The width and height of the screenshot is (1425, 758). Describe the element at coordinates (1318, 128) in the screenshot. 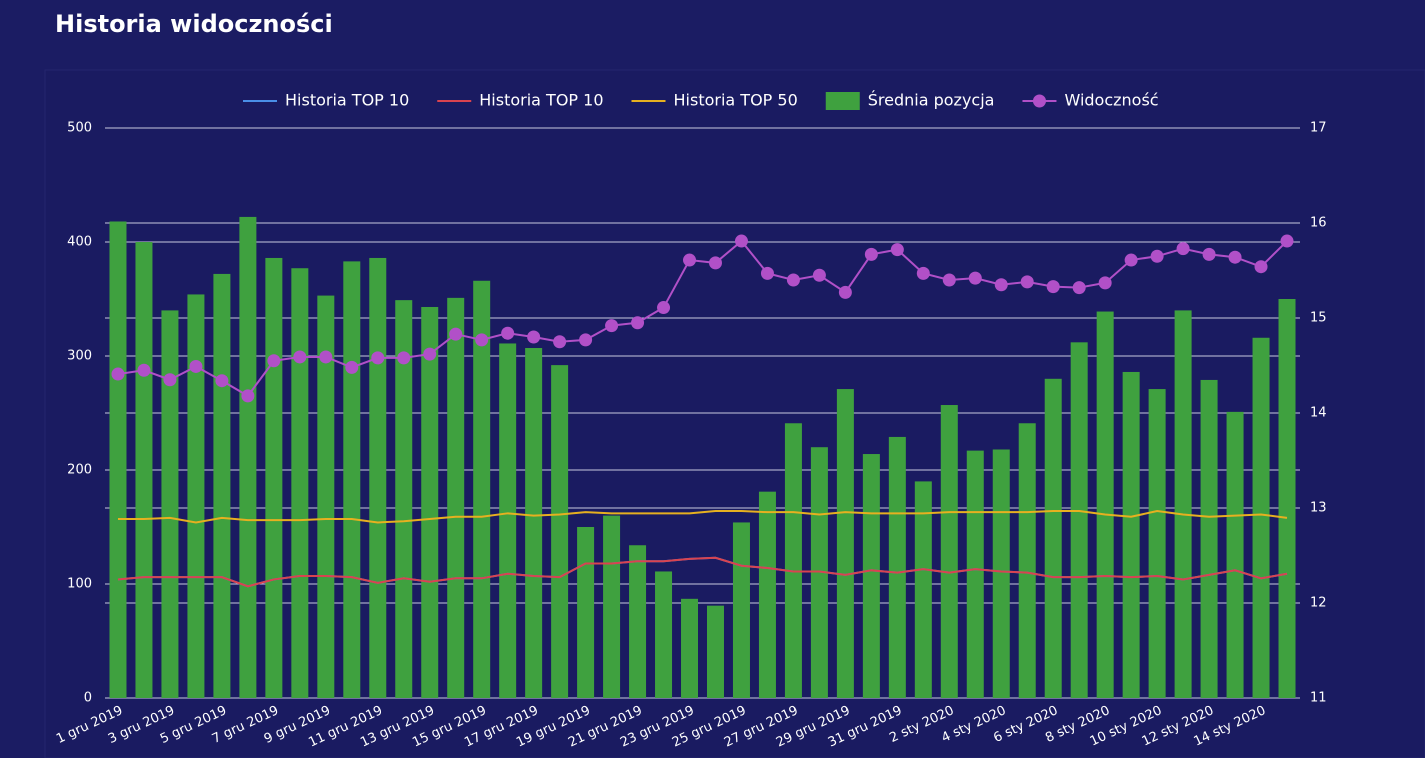

I see `y2-tick-label: 17` at that location.